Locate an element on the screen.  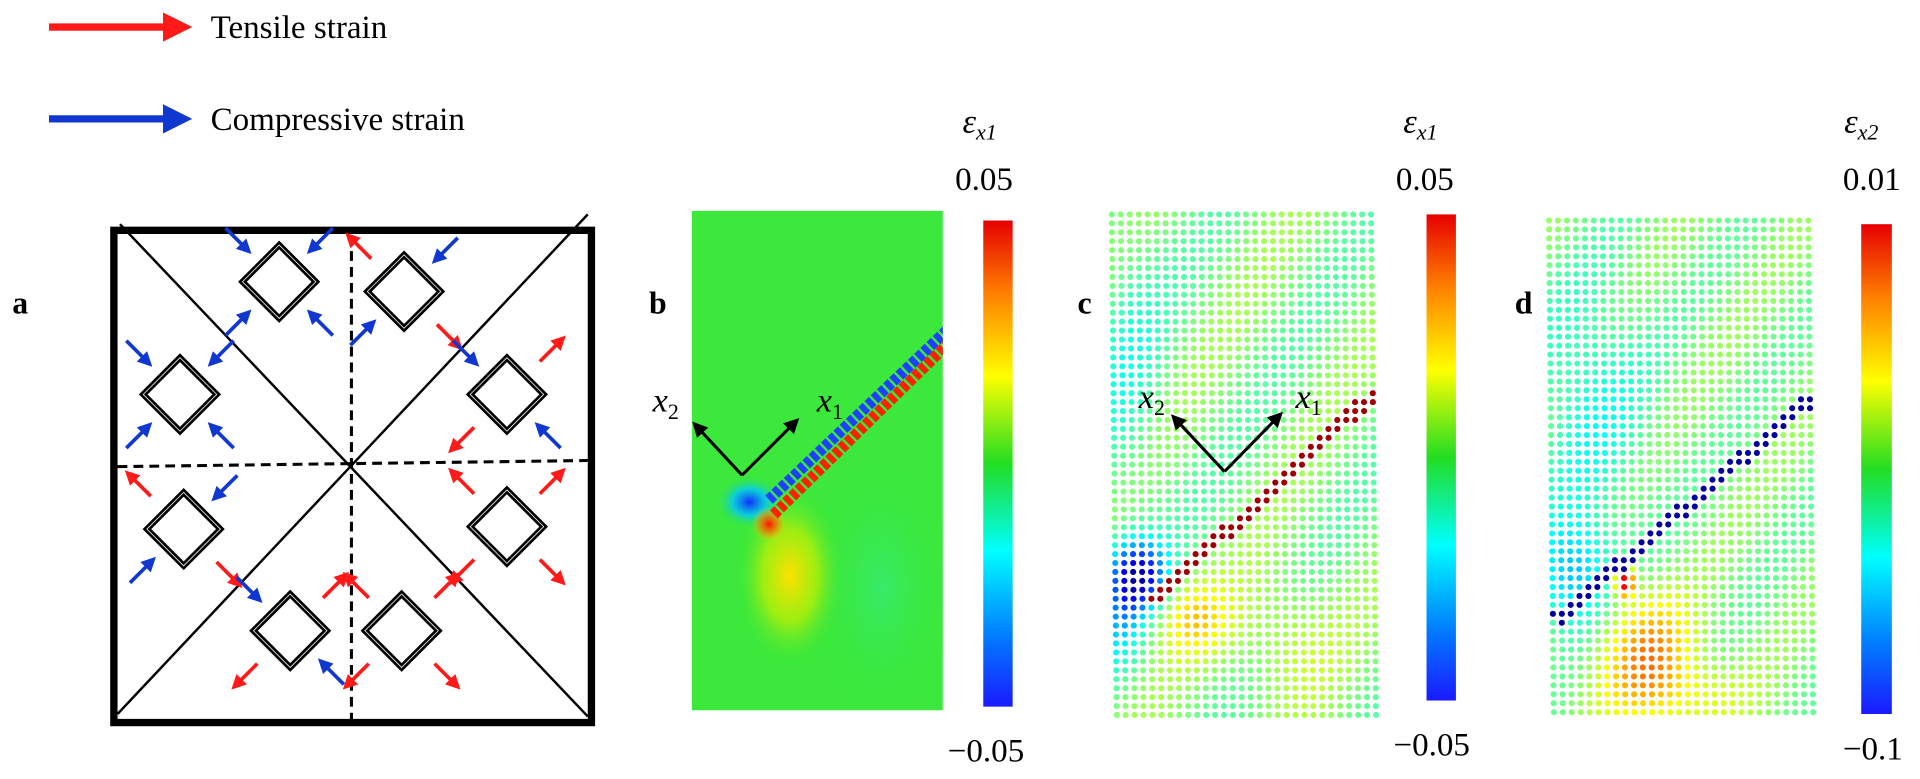
tensile-arrow-icon is located at coordinates (462, 440).